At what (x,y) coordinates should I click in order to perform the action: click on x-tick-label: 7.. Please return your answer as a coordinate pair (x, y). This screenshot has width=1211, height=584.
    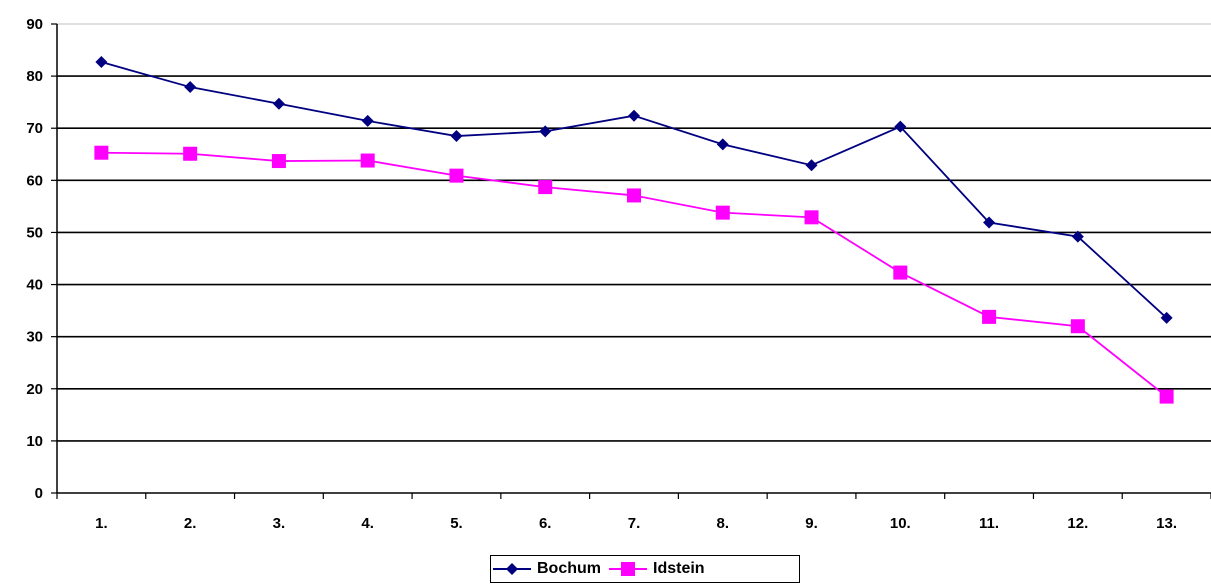
    Looking at the image, I should click on (634, 523).